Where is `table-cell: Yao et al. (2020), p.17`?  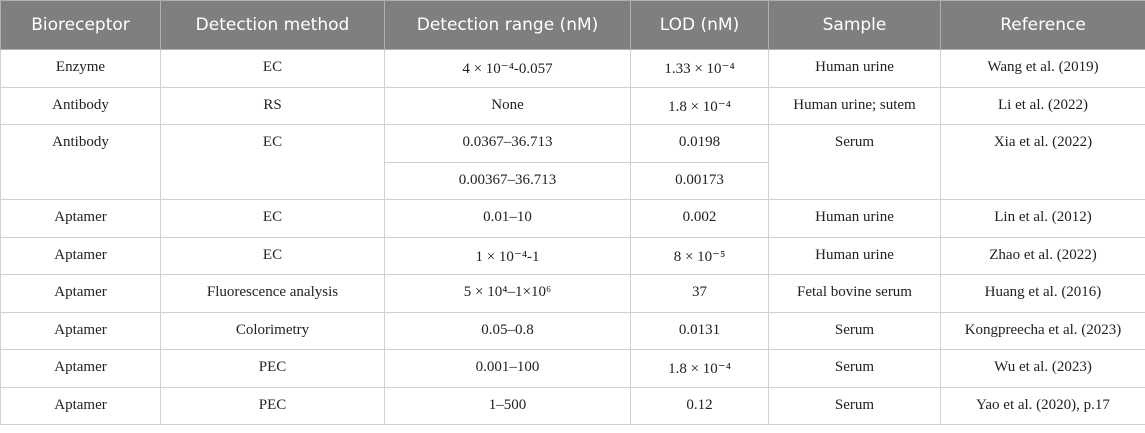
table-cell: Yao et al. (2020), p.17 is located at coordinates (1042, 405).